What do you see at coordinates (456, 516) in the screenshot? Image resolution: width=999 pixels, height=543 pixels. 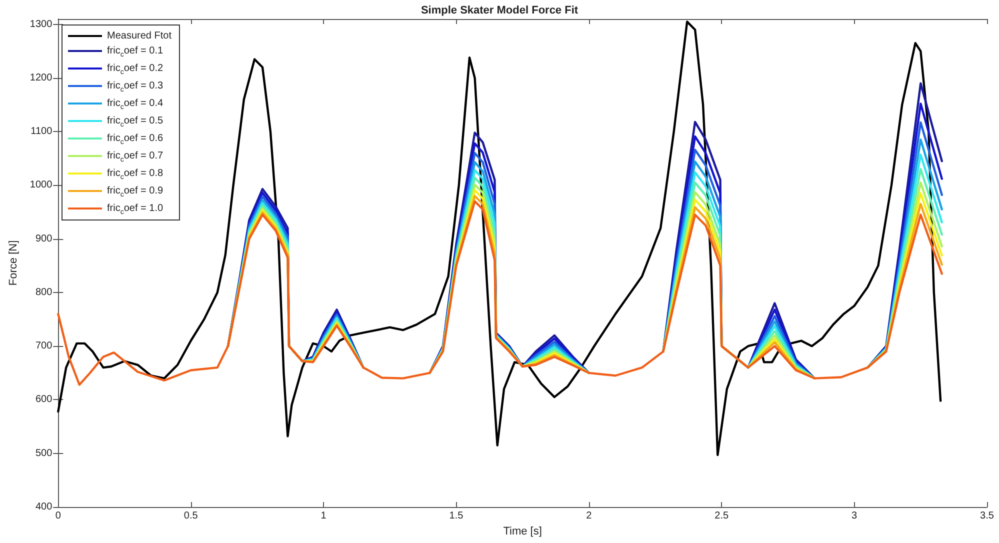 I see `x-tick-label: 1.5` at bounding box center [456, 516].